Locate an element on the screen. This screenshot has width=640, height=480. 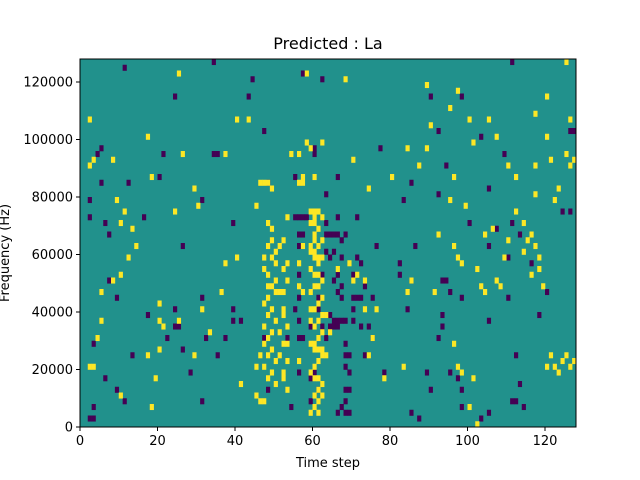
x-axis: 0 20 40 60 80 100 120 is located at coordinates (316, 438).